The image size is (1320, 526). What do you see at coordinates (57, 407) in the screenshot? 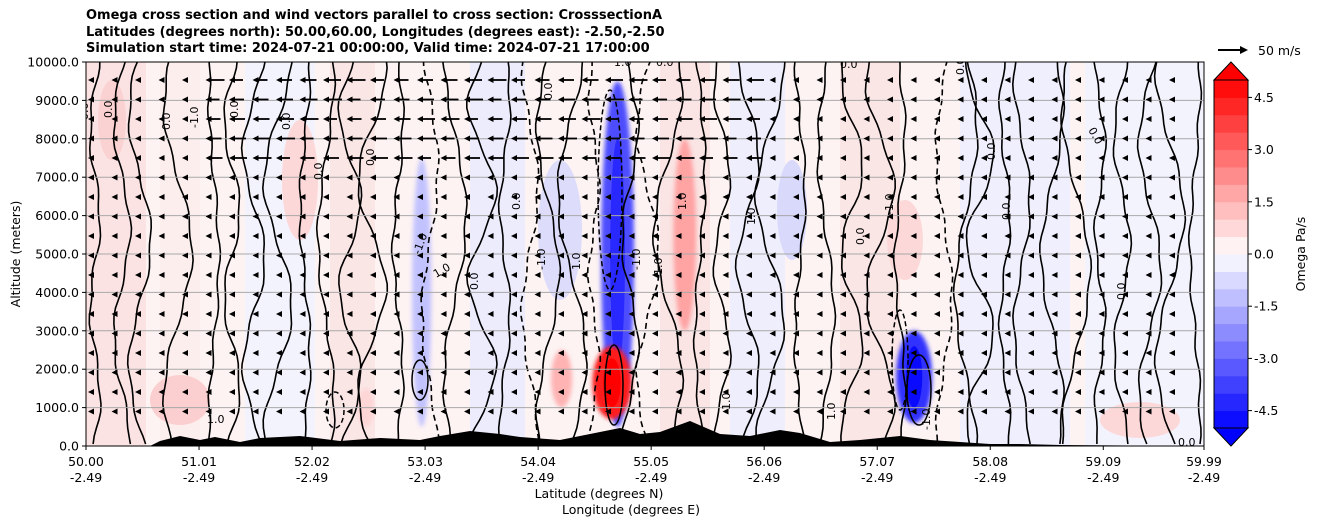
I see `y-tick-label: 1000.0` at bounding box center [57, 407].